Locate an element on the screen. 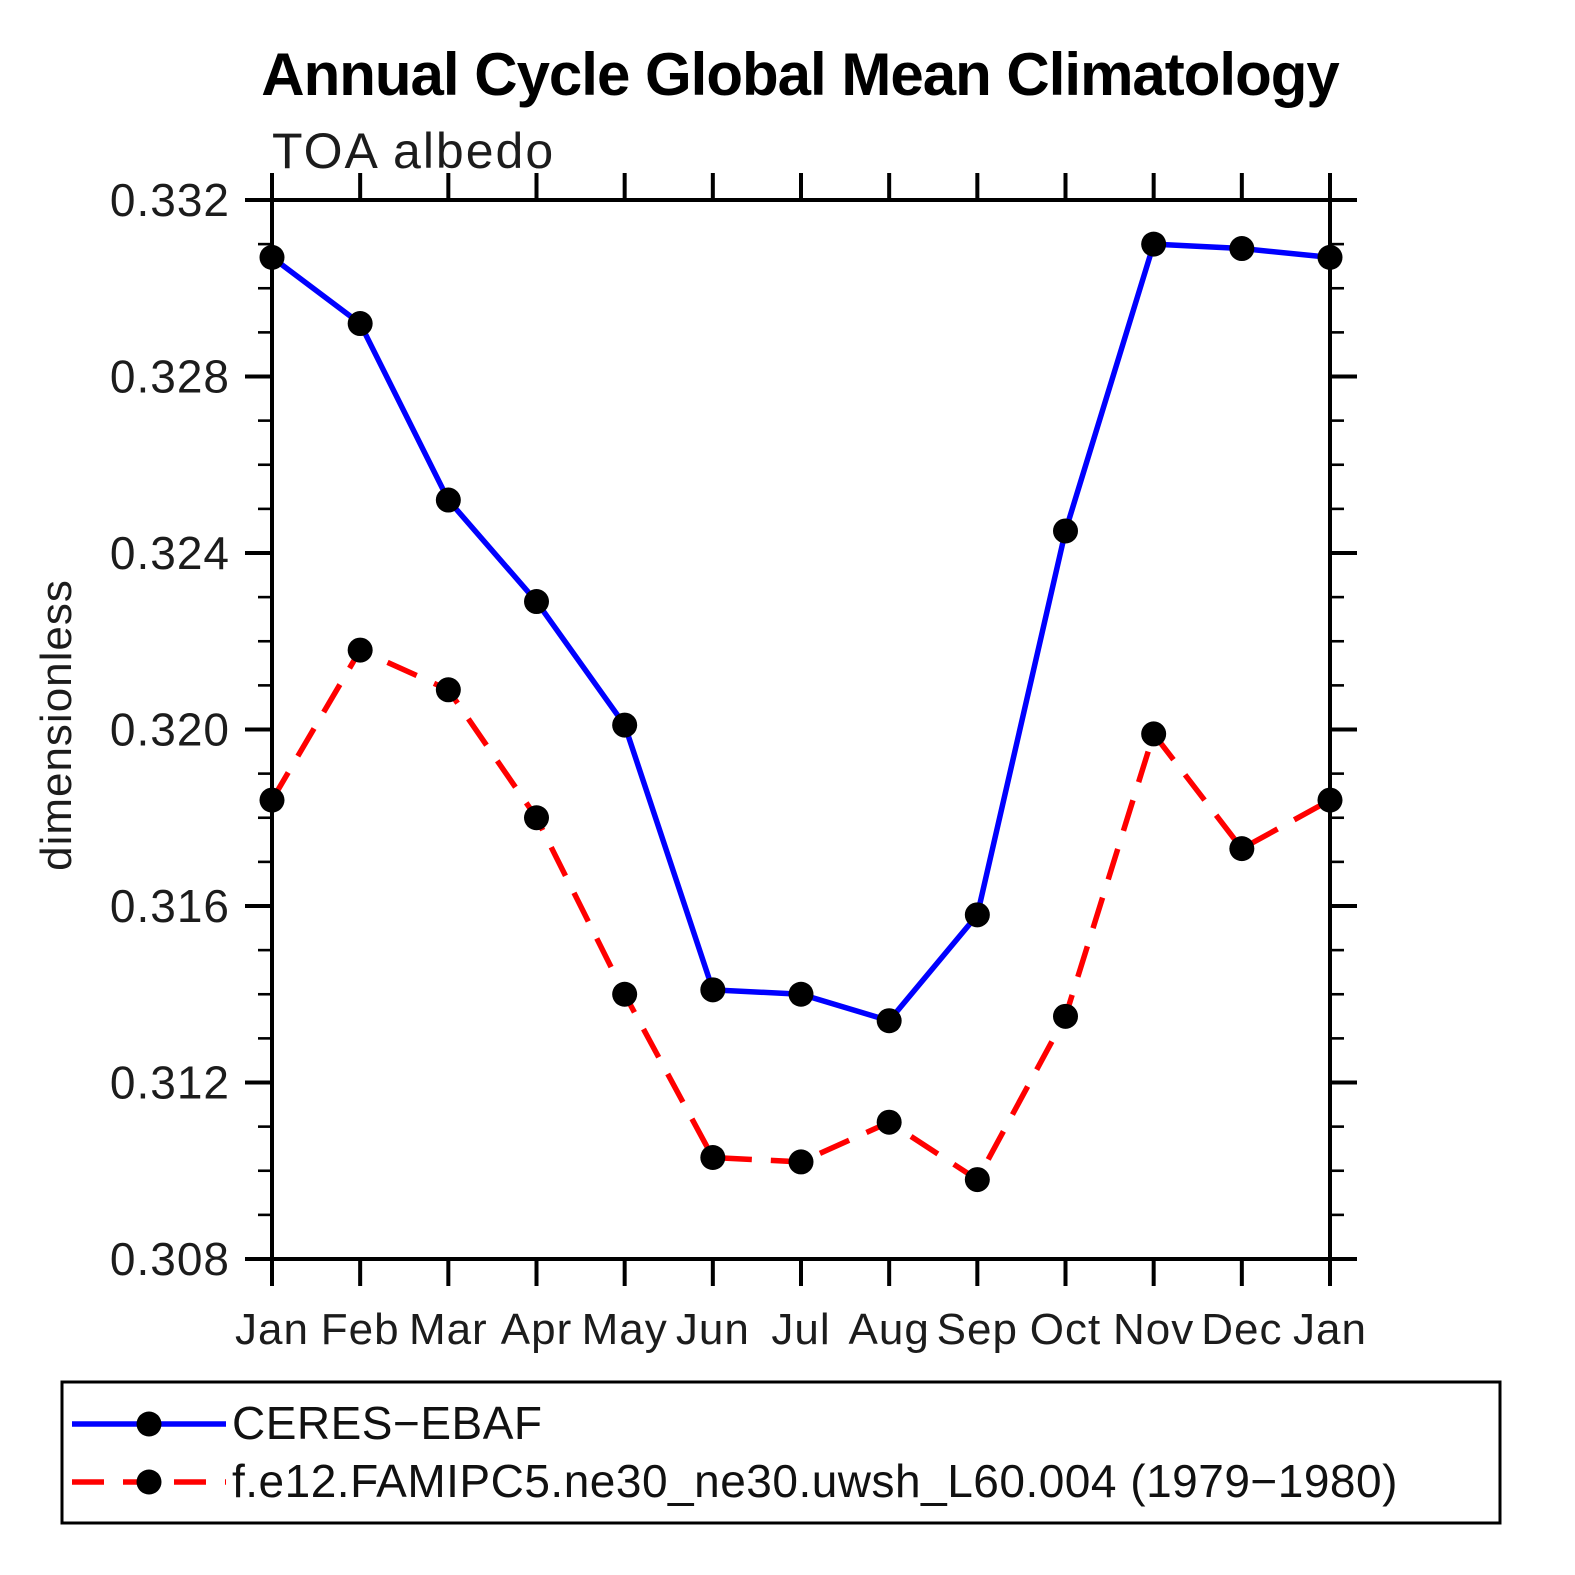 This screenshot has height=1575, width=1575. svg-text: 0.308 is located at coordinates (170, 1259).